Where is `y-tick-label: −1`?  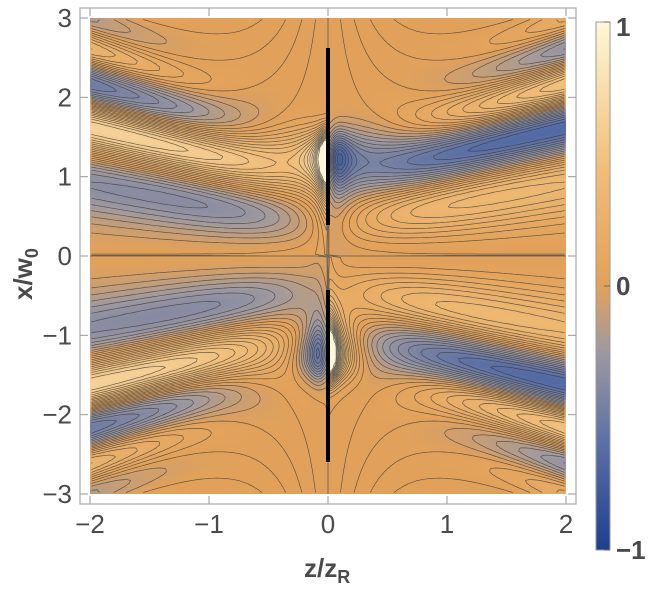 y-tick-label: −1 is located at coordinates (57, 335).